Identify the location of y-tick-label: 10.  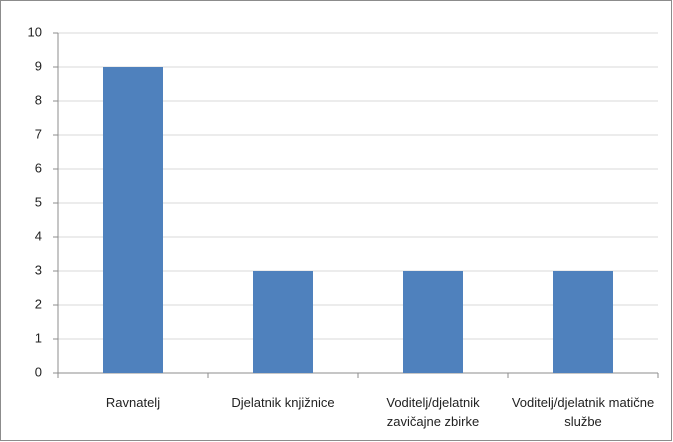
(35, 31).